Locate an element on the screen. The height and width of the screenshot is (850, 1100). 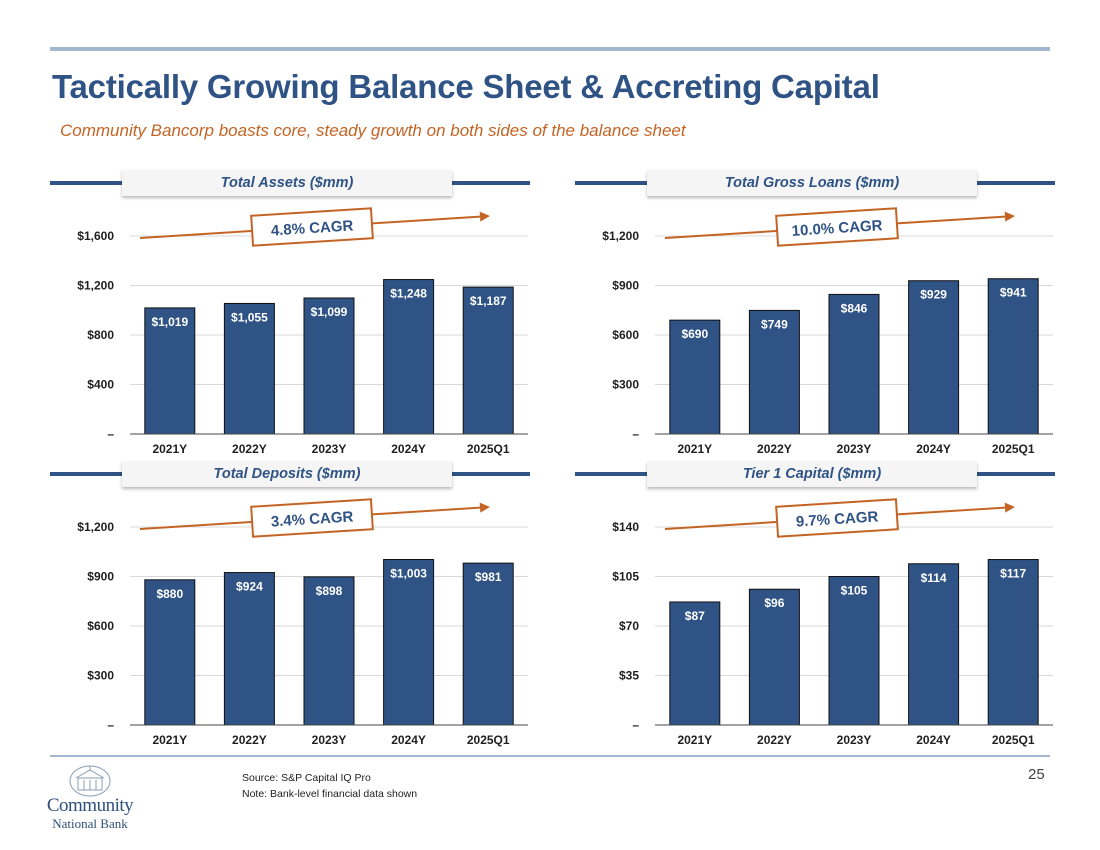
logo-text-community: Community is located at coordinates (90, 805).